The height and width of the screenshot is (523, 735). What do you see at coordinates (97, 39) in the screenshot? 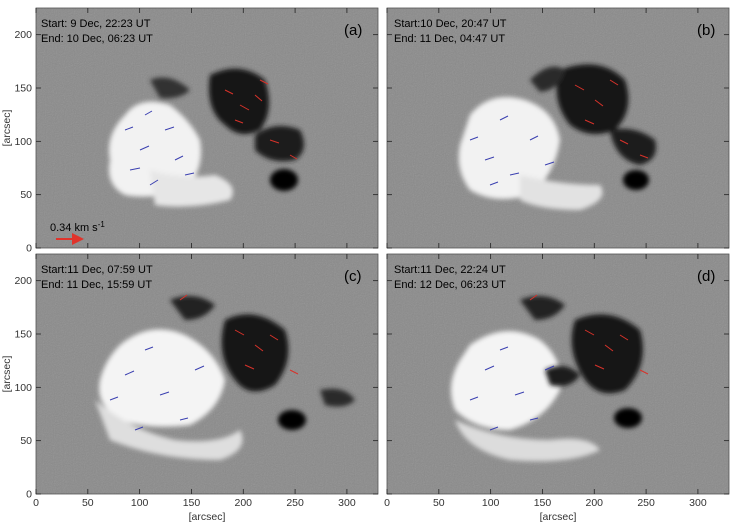
I see `panel-a-end: End: 10 Dec, 06:23 UT` at bounding box center [97, 39].